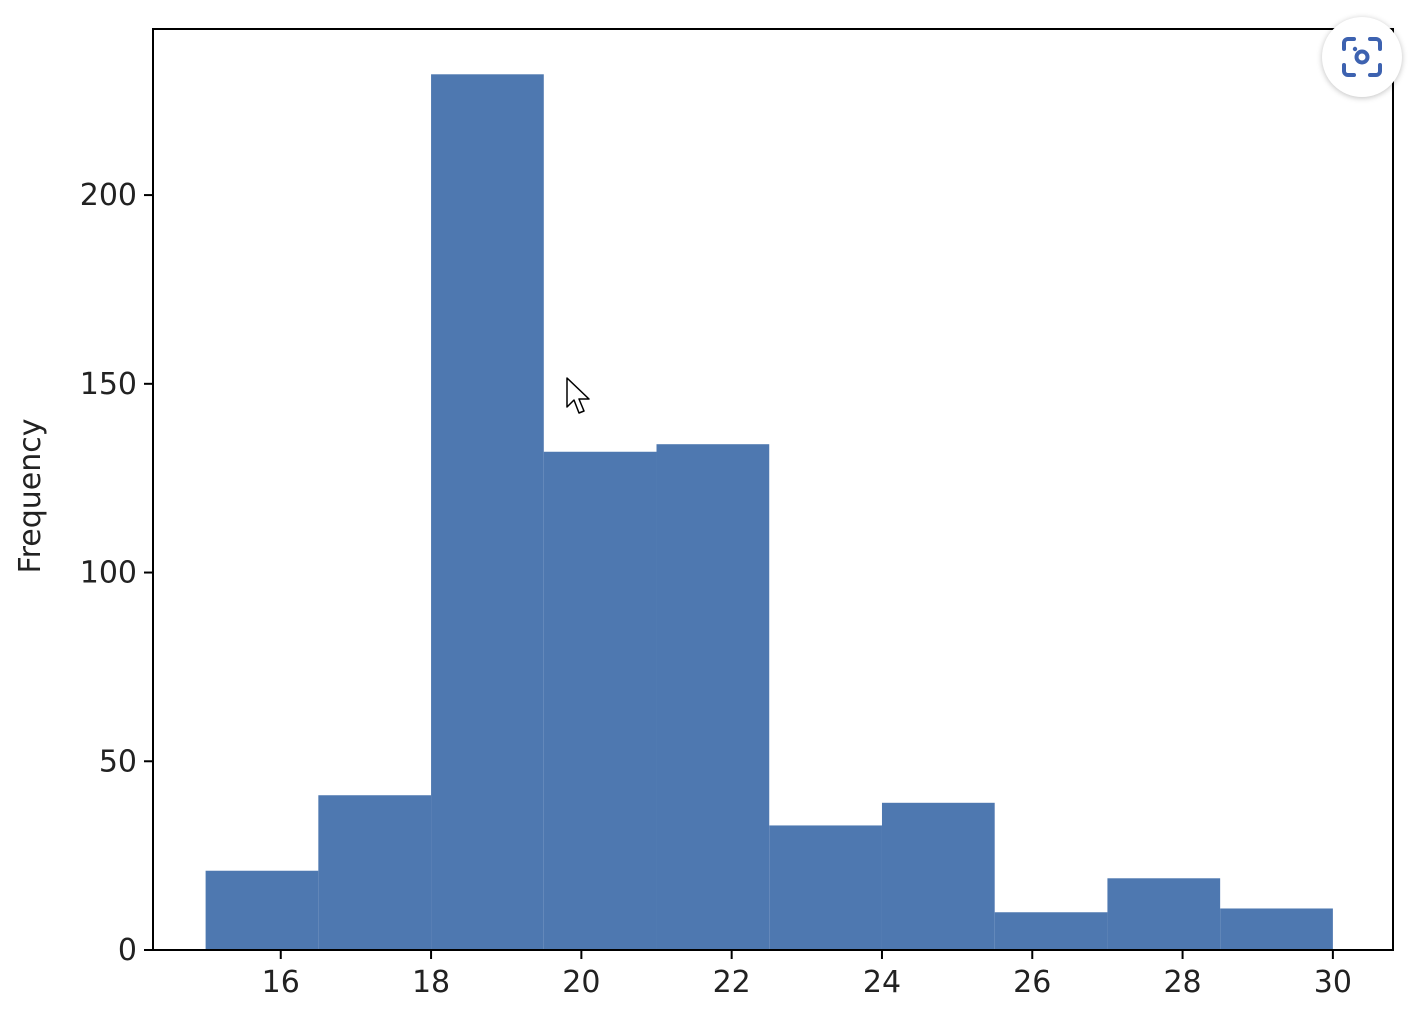 This screenshot has width=1415, height=1028. What do you see at coordinates (127, 950) in the screenshot?
I see `y-tick-label: 0` at bounding box center [127, 950].